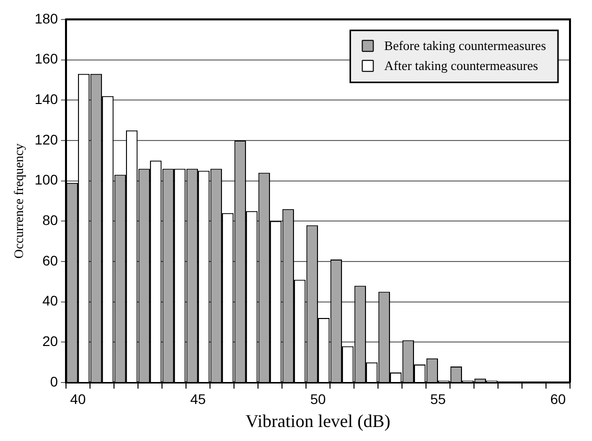 The image size is (592, 441). I want to click on y-tick-label: 180, so click(46, 18).